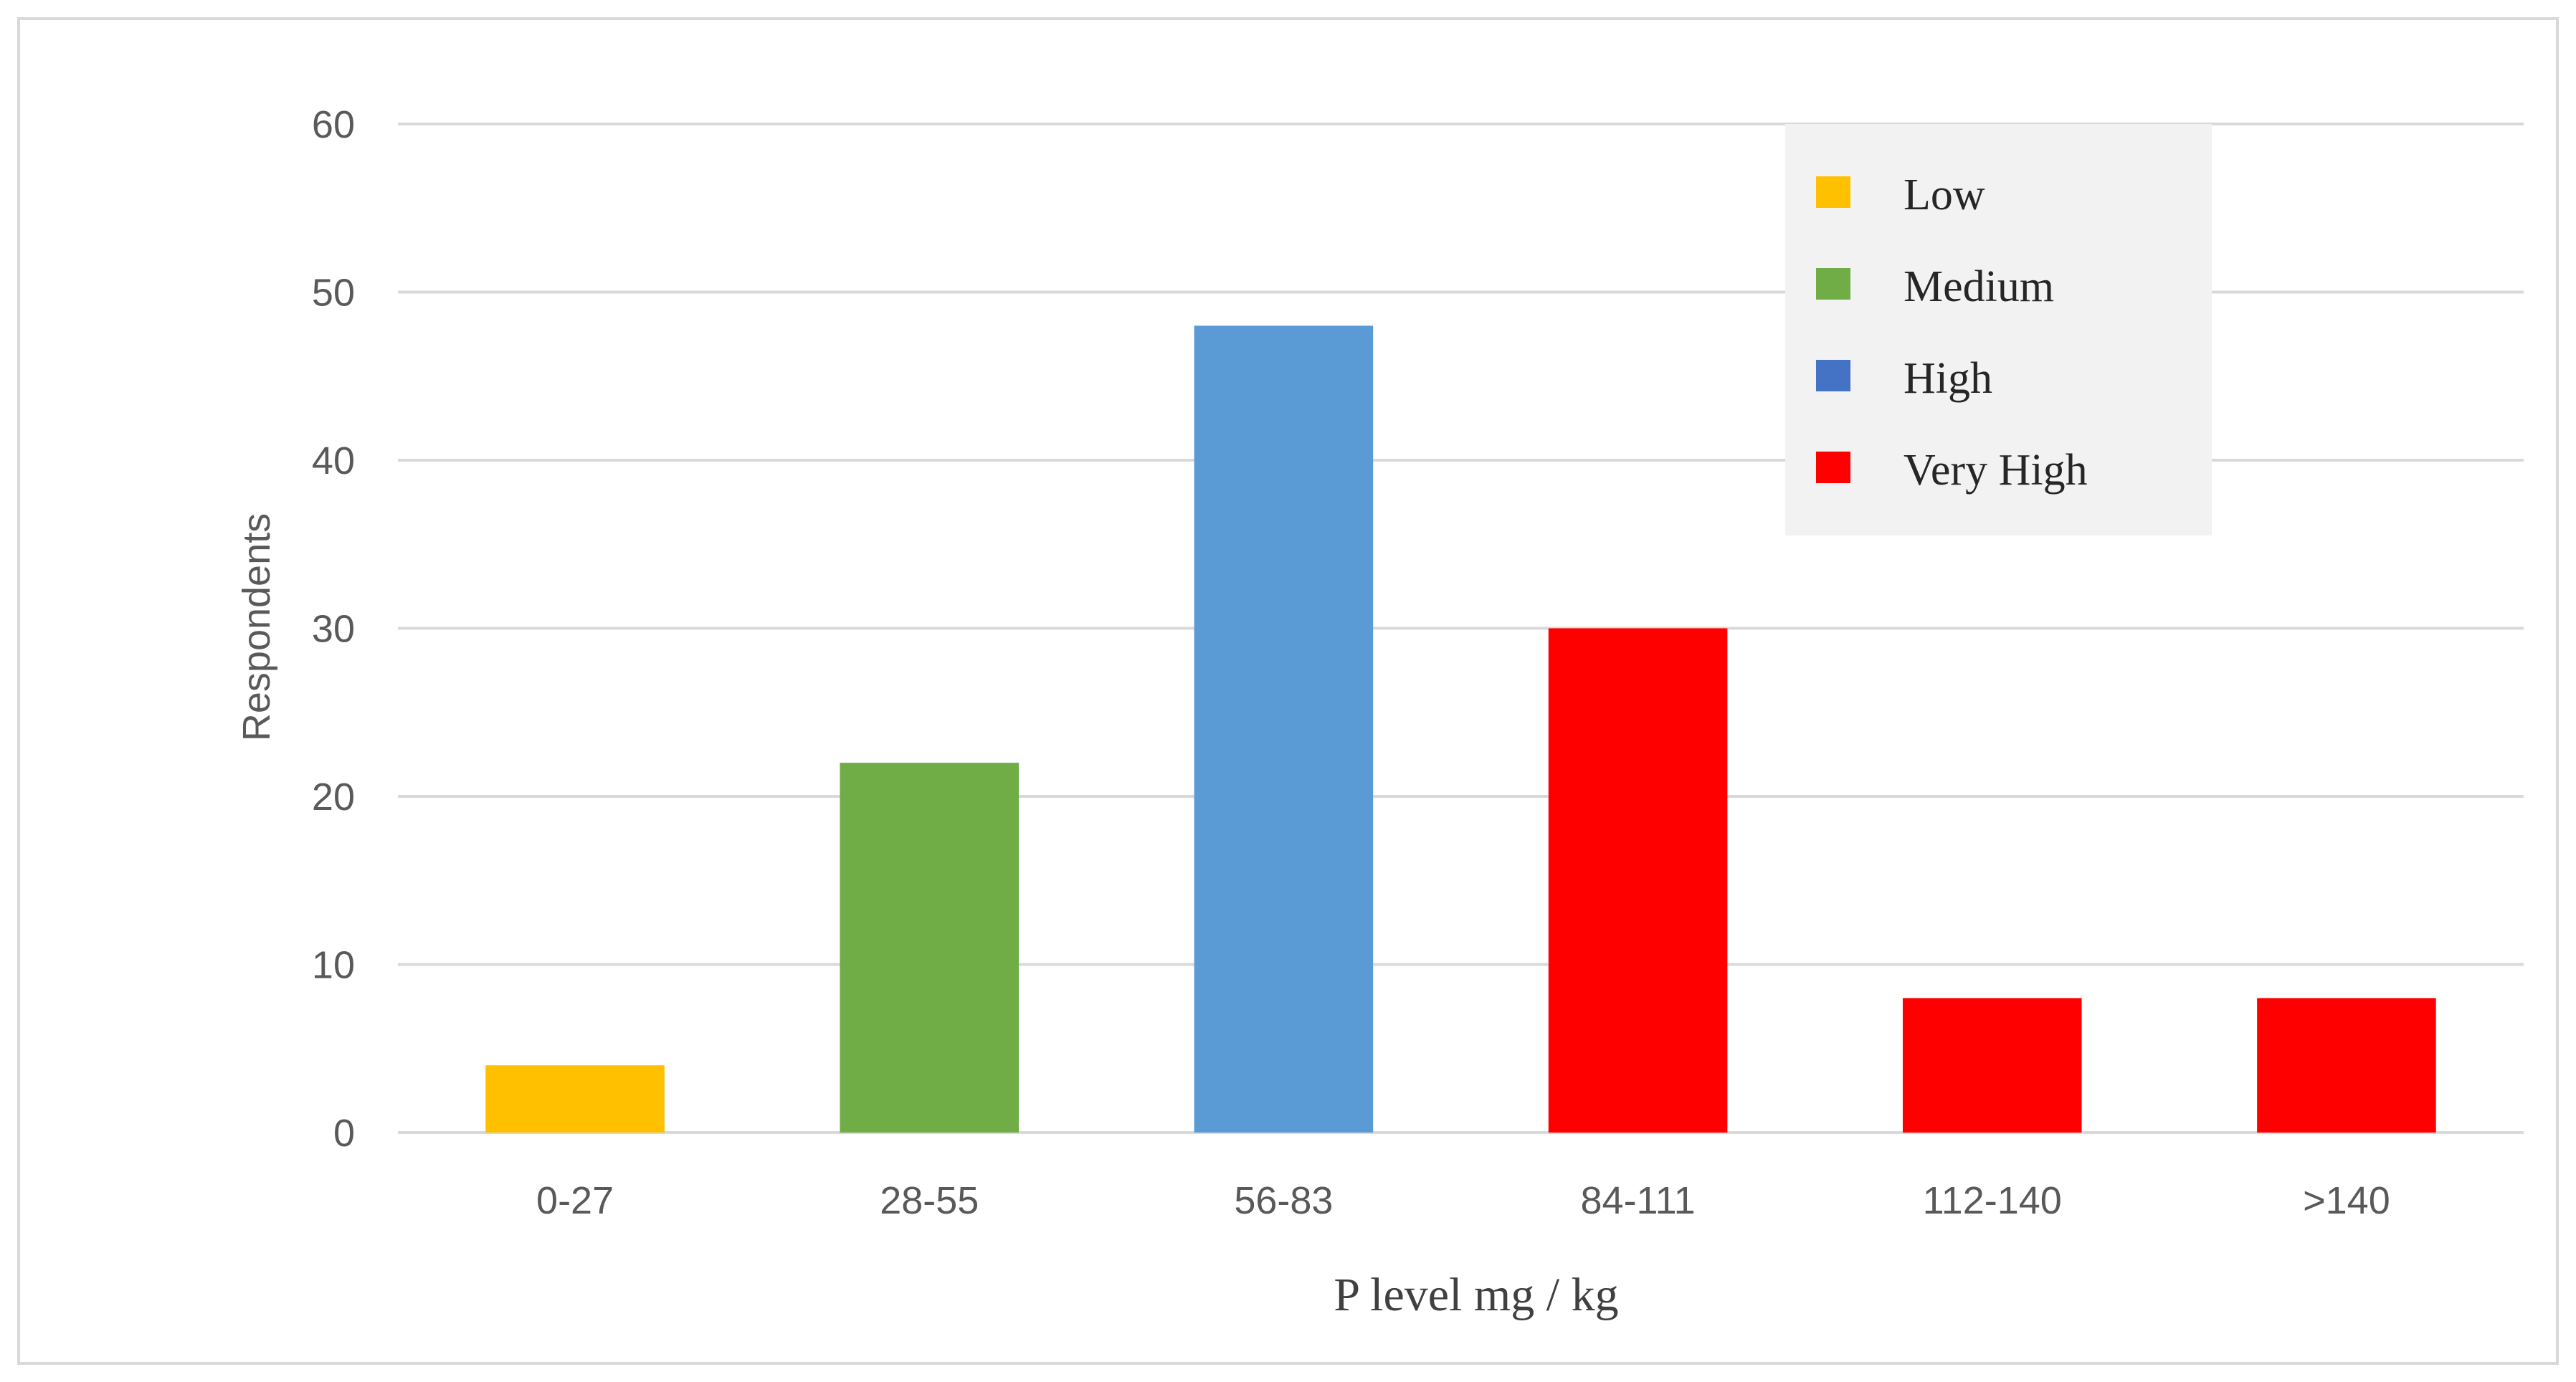 This screenshot has width=2576, height=1382. I want to click on y-axis-ticks: 0 10 20 30 40 50 60, so click(333, 629).